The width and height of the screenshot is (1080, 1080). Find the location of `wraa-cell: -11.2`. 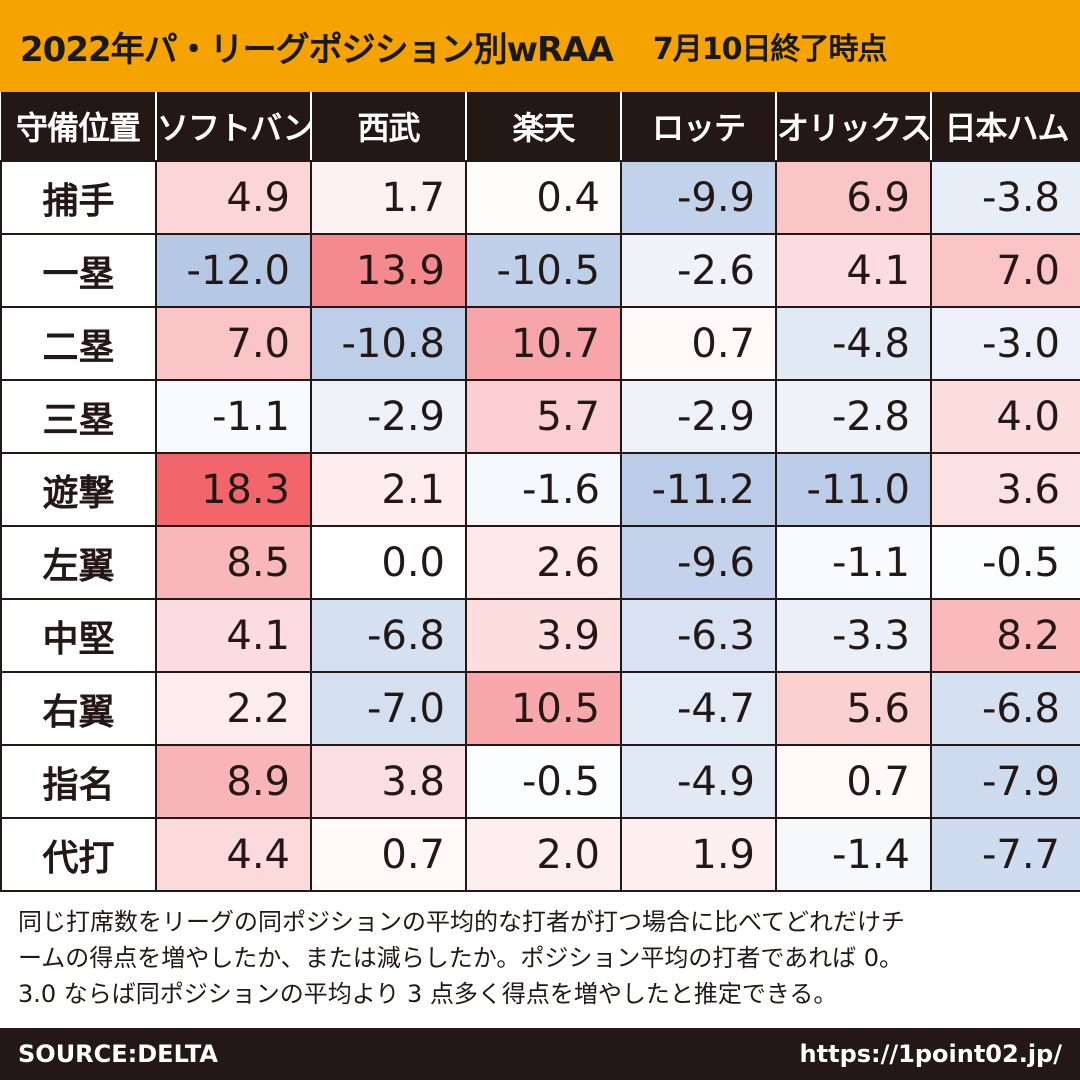

wraa-cell: -11.2 is located at coordinates (698, 489).